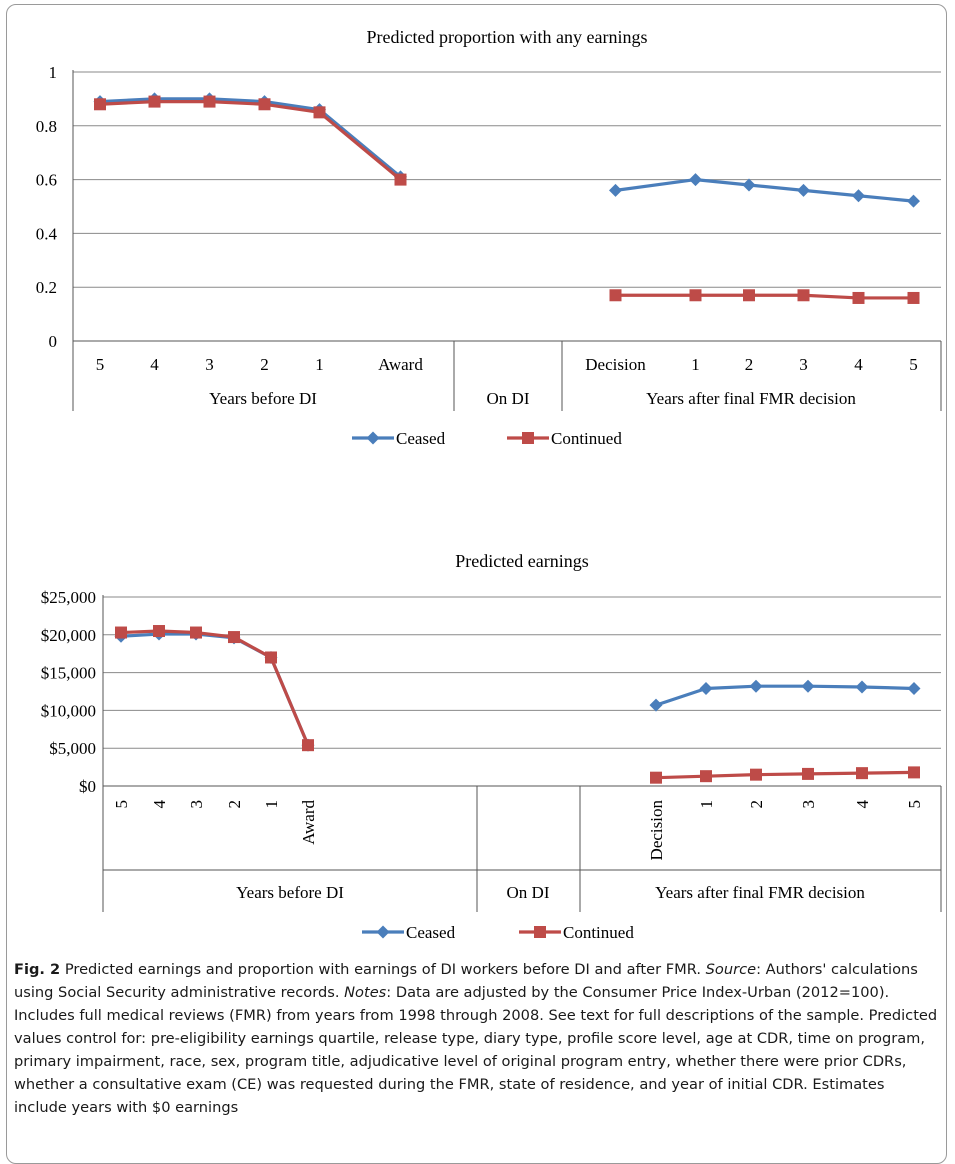 This screenshot has width=955, height=1164. Describe the element at coordinates (46, 180) in the screenshot. I see `chart1-ytick-label: 0.6` at that location.